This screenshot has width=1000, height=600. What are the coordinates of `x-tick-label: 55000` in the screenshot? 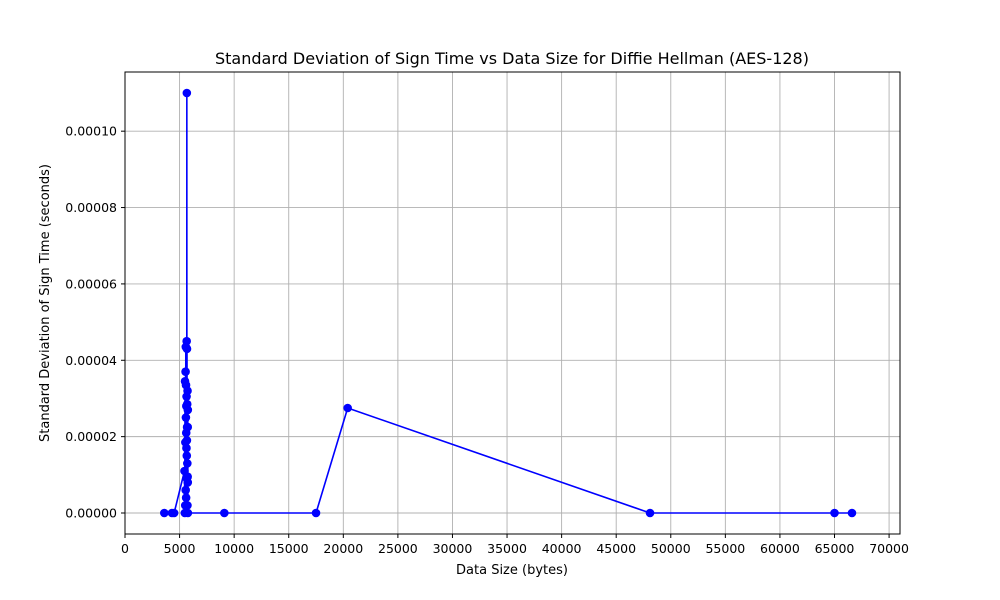 It's located at (725, 548).